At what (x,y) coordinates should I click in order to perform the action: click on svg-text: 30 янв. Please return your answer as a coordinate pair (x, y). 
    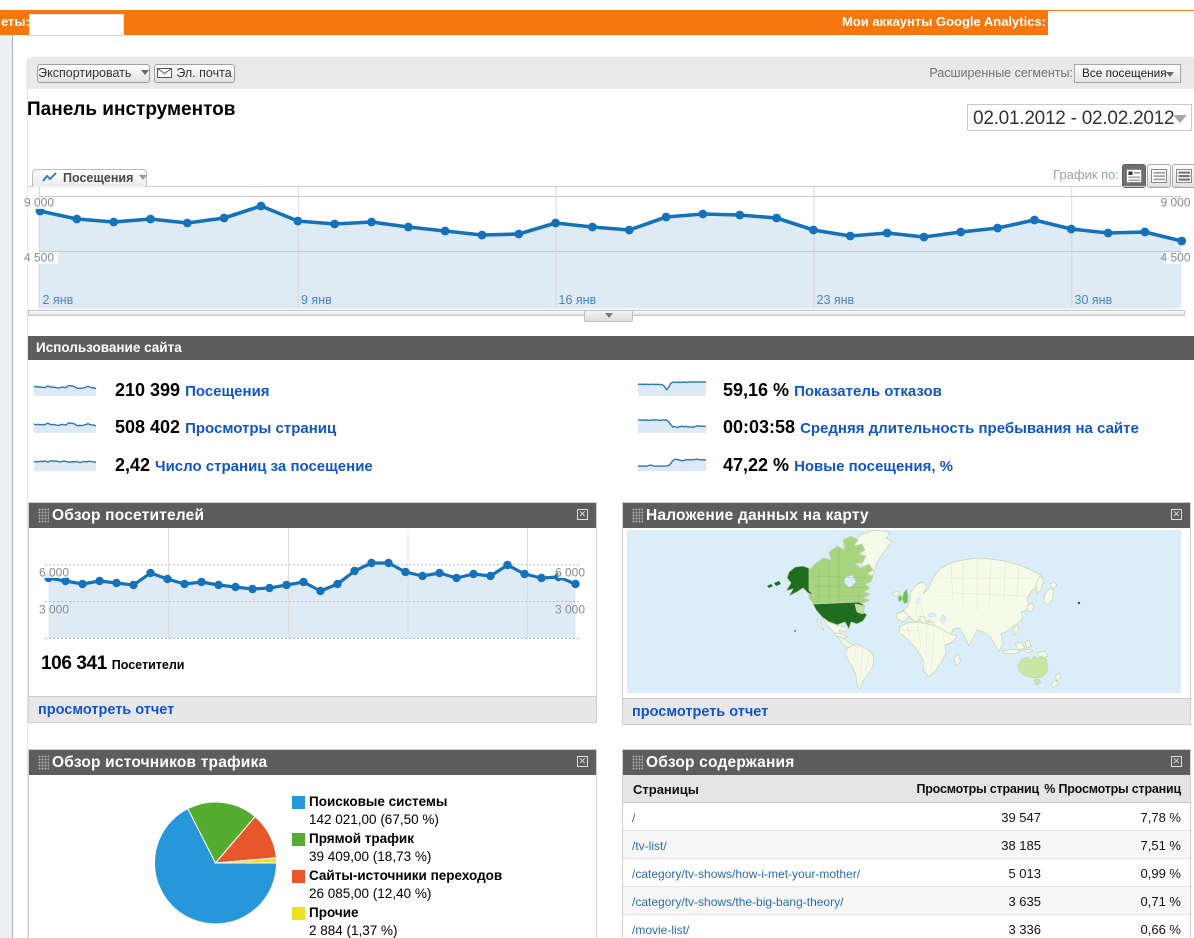
    Looking at the image, I should click on (1094, 300).